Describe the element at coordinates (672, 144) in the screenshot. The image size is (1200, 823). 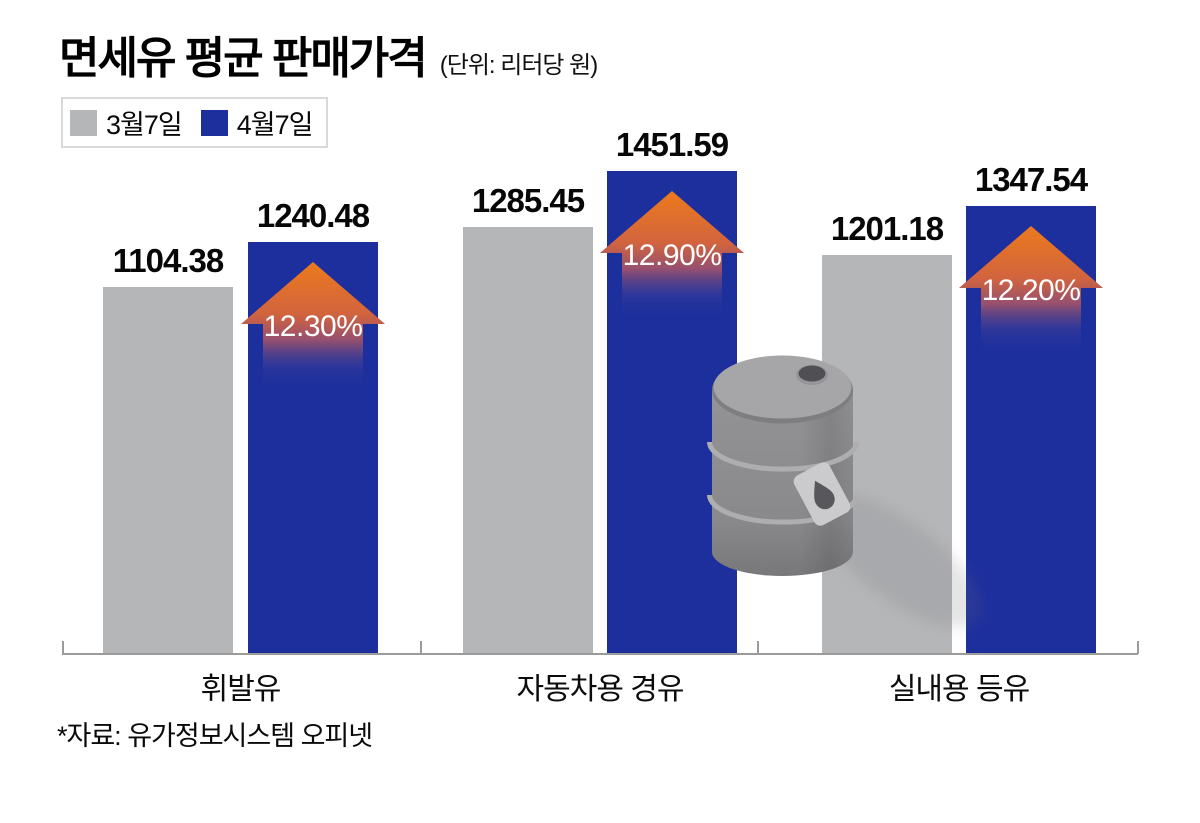
I see `value-label-april: 1451.59` at that location.